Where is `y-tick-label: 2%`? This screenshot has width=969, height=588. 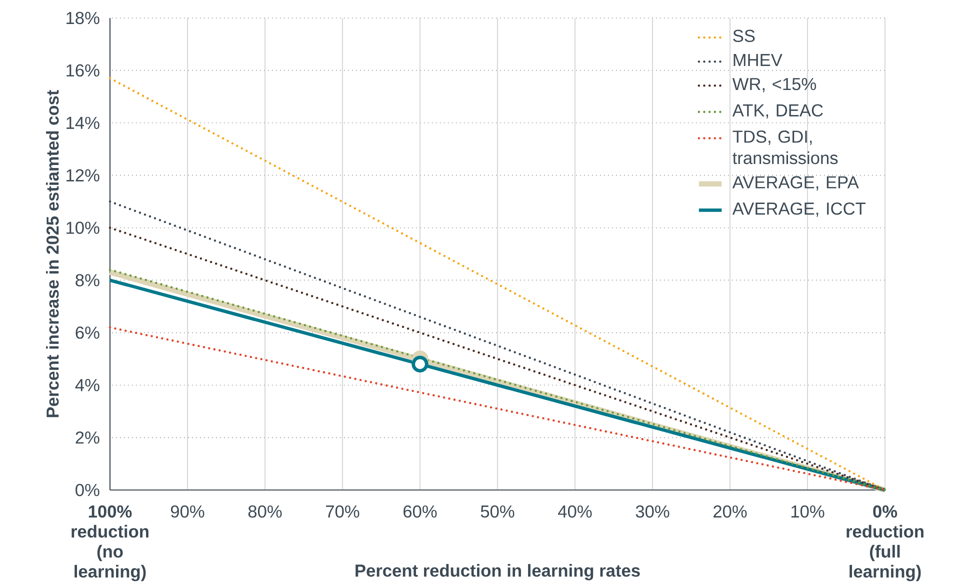 y-tick-label: 2% is located at coordinates (88, 437).